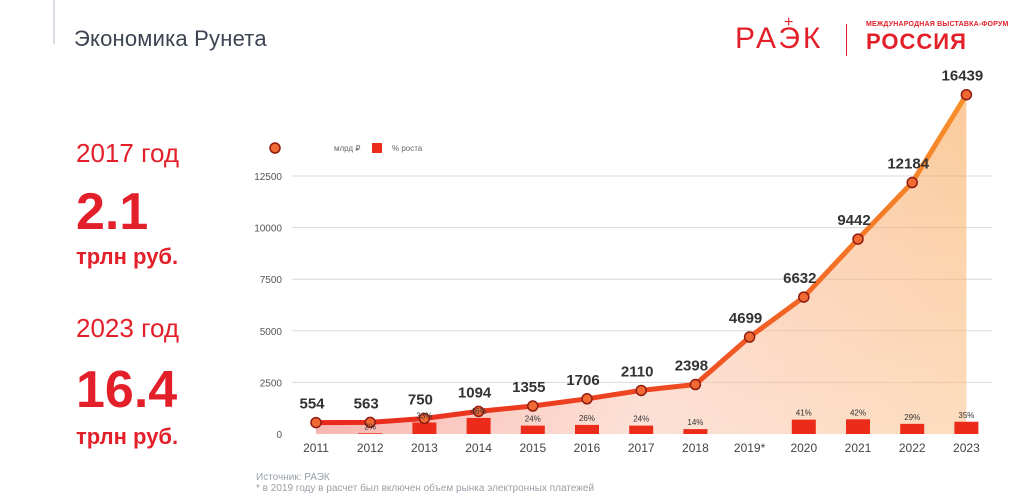 The height and width of the screenshot is (498, 1024). Describe the element at coordinates (275, 148) in the screenshot. I see `legend-marker` at that location.